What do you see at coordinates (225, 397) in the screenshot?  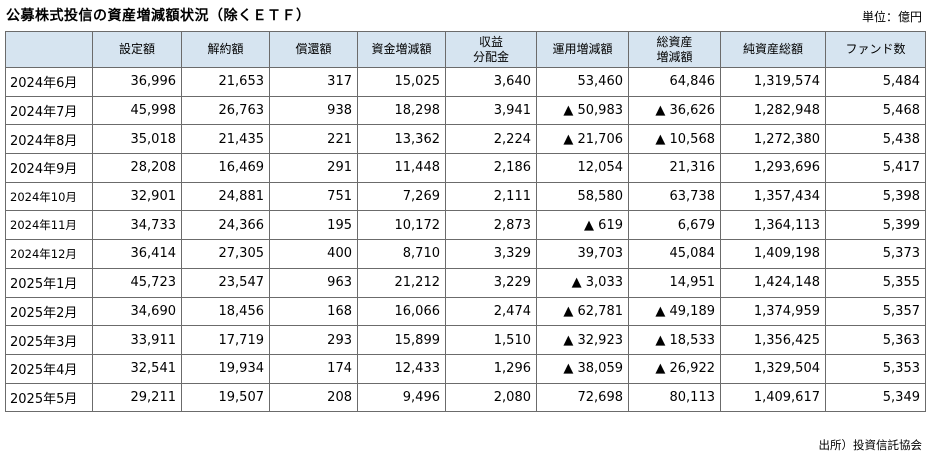 I see `table-cell: 19,507` at bounding box center [225, 397].